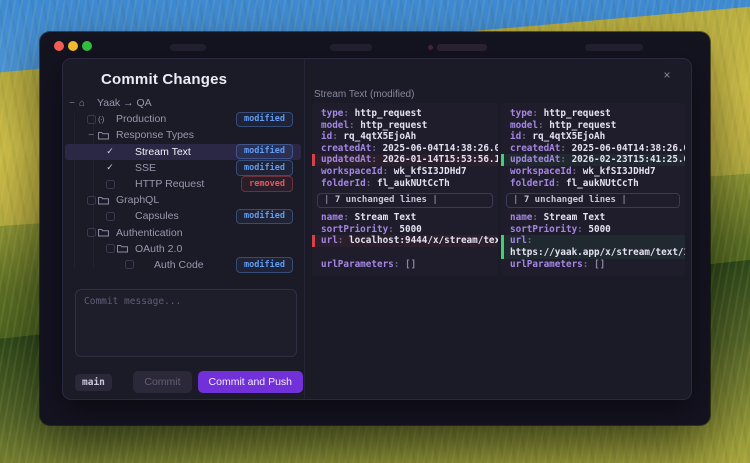  I want to click on diff-key: url, so click(329, 241).